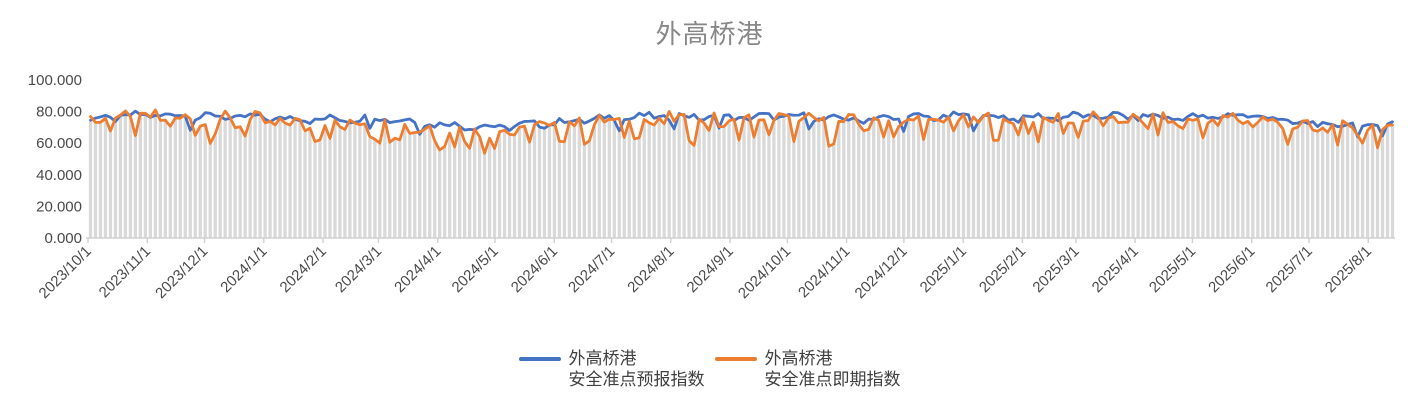 This screenshot has width=1419, height=416. Describe the element at coordinates (1348, 269) in the screenshot. I see `x-axis-tick-label: 2025/8/1` at that location.